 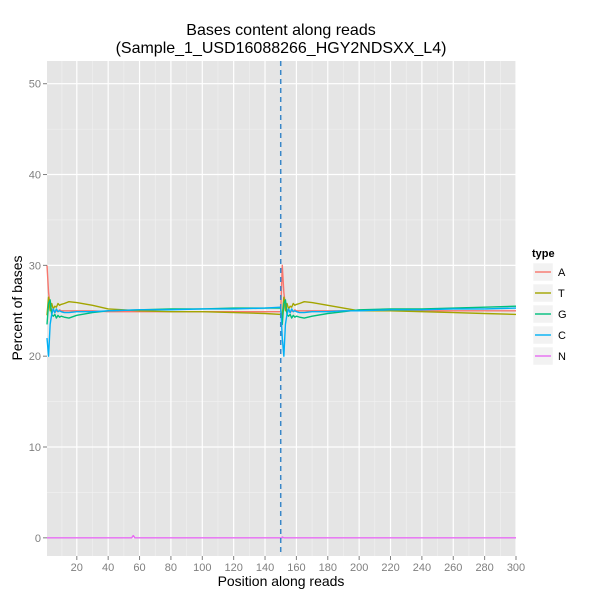 I want to click on x-tick-label: 160, so click(x=296, y=568).